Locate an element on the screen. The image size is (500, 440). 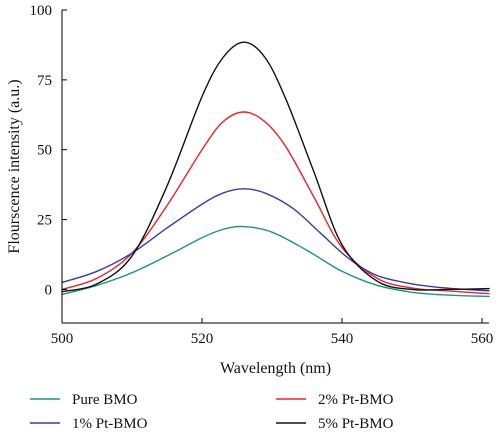
y-axis-title: Flourscence intensity (a.u.) is located at coordinates (14, 166).